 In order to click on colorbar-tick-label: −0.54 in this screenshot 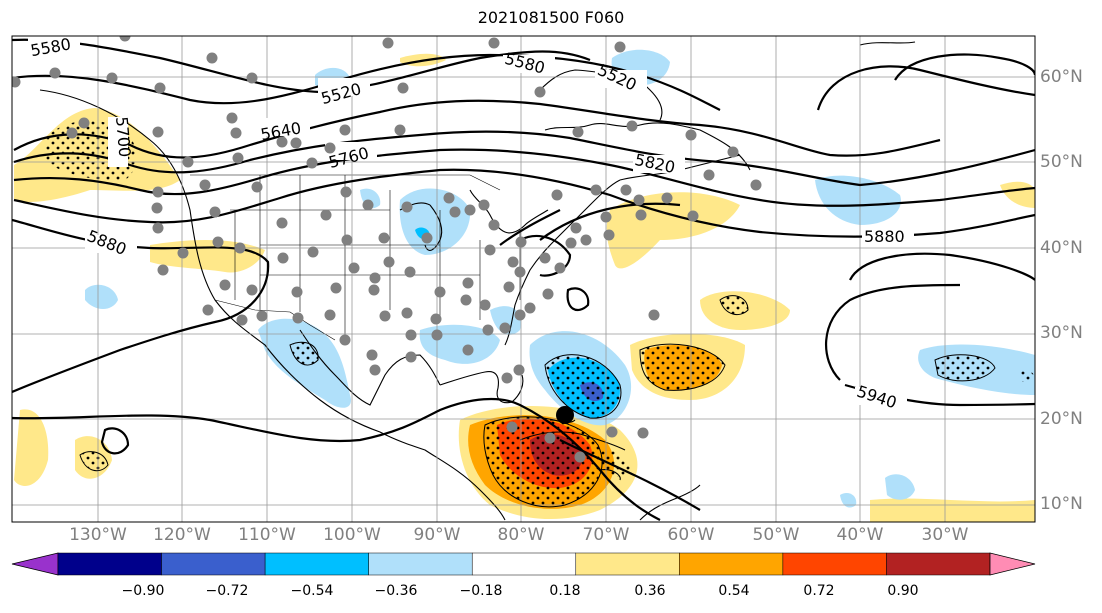, I will do `click(312, 591)`.